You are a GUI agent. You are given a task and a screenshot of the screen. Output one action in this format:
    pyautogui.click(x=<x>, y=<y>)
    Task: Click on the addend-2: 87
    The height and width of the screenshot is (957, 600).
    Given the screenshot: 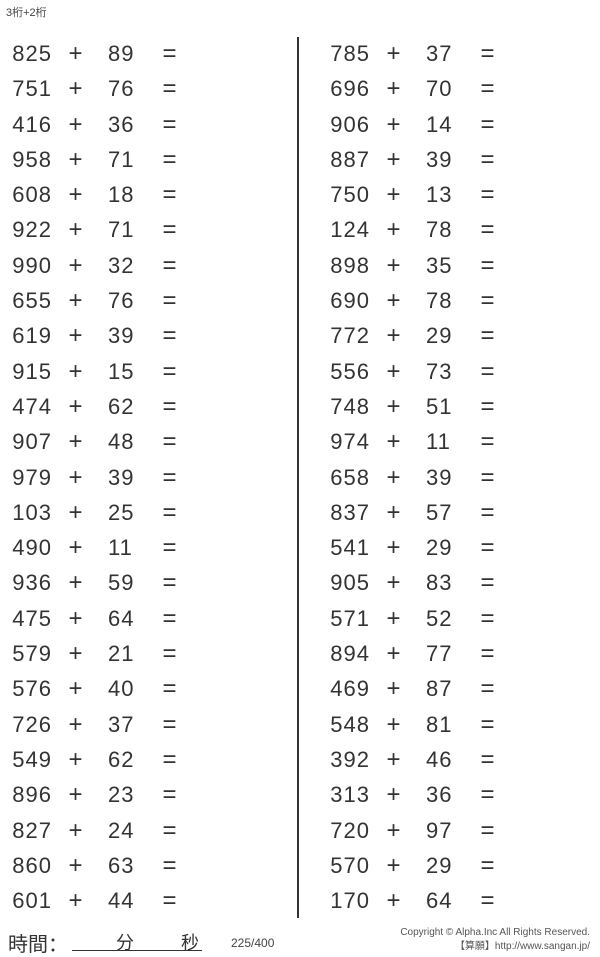 What is the action you would take?
    pyautogui.click(x=439, y=689)
    